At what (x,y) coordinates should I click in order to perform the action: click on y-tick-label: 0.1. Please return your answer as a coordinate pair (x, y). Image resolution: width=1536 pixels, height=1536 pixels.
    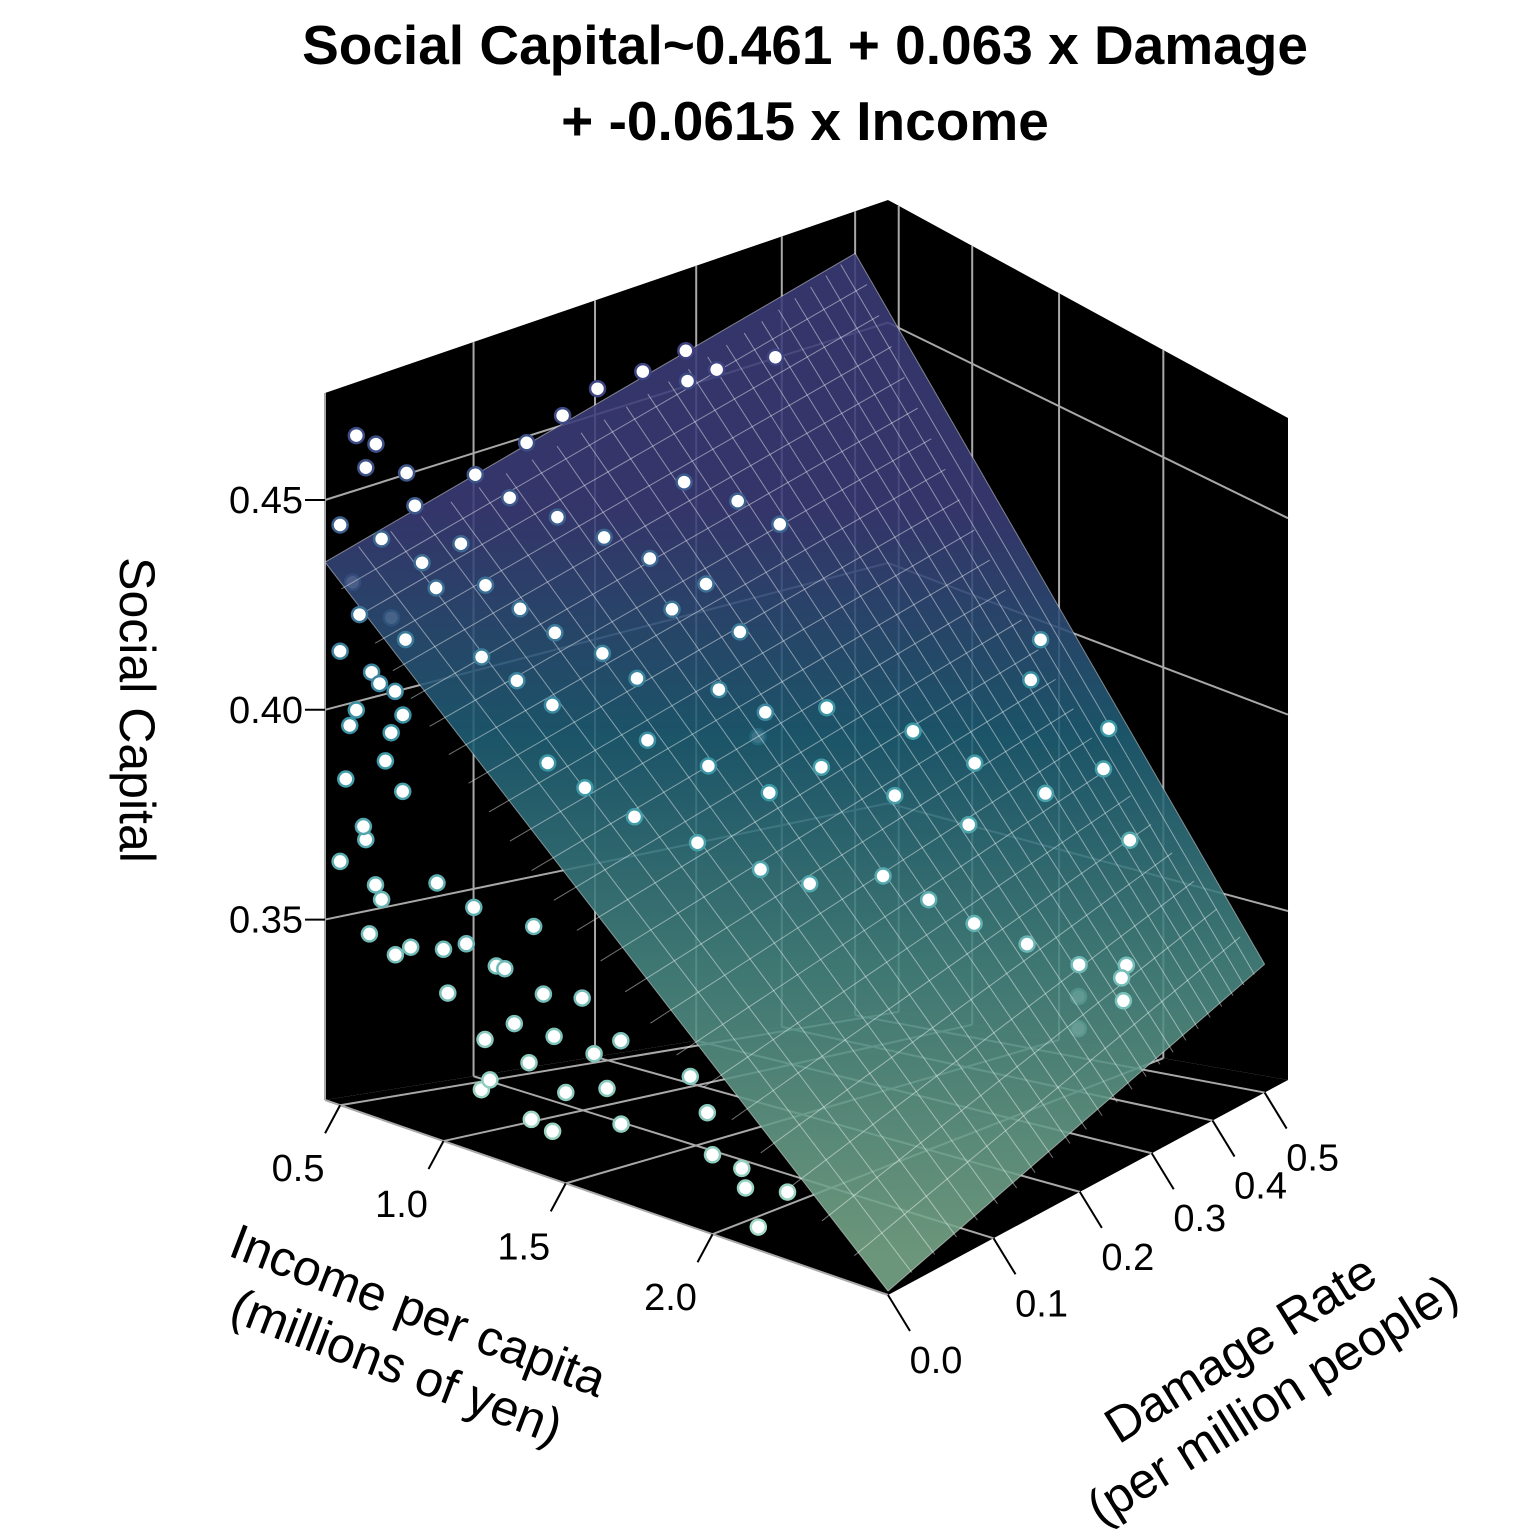
    Looking at the image, I should click on (1041, 1304).